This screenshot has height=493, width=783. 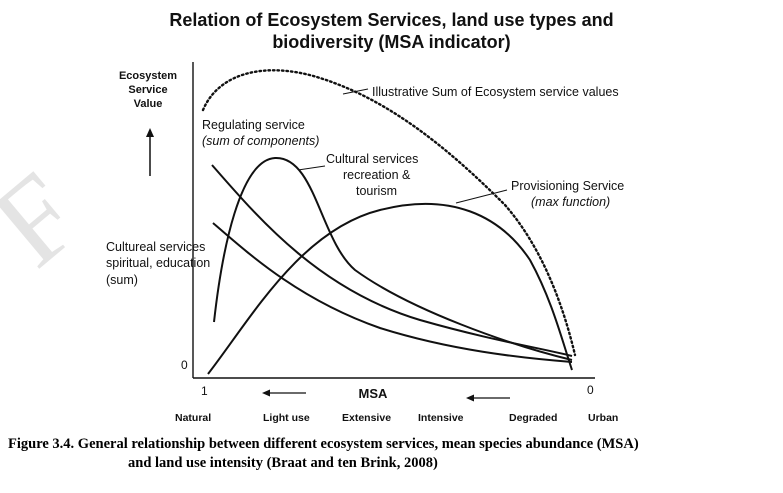 I want to click on msa-arrow-left-head, so click(x=266, y=393).